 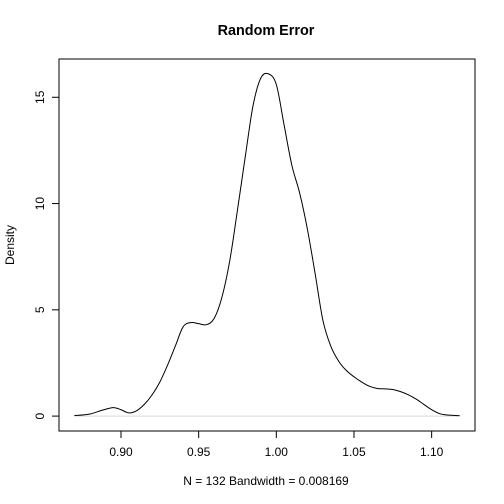 I want to click on x-axis: 0.90 0.95 1.00 1.05 1.10, so click(x=276, y=444).